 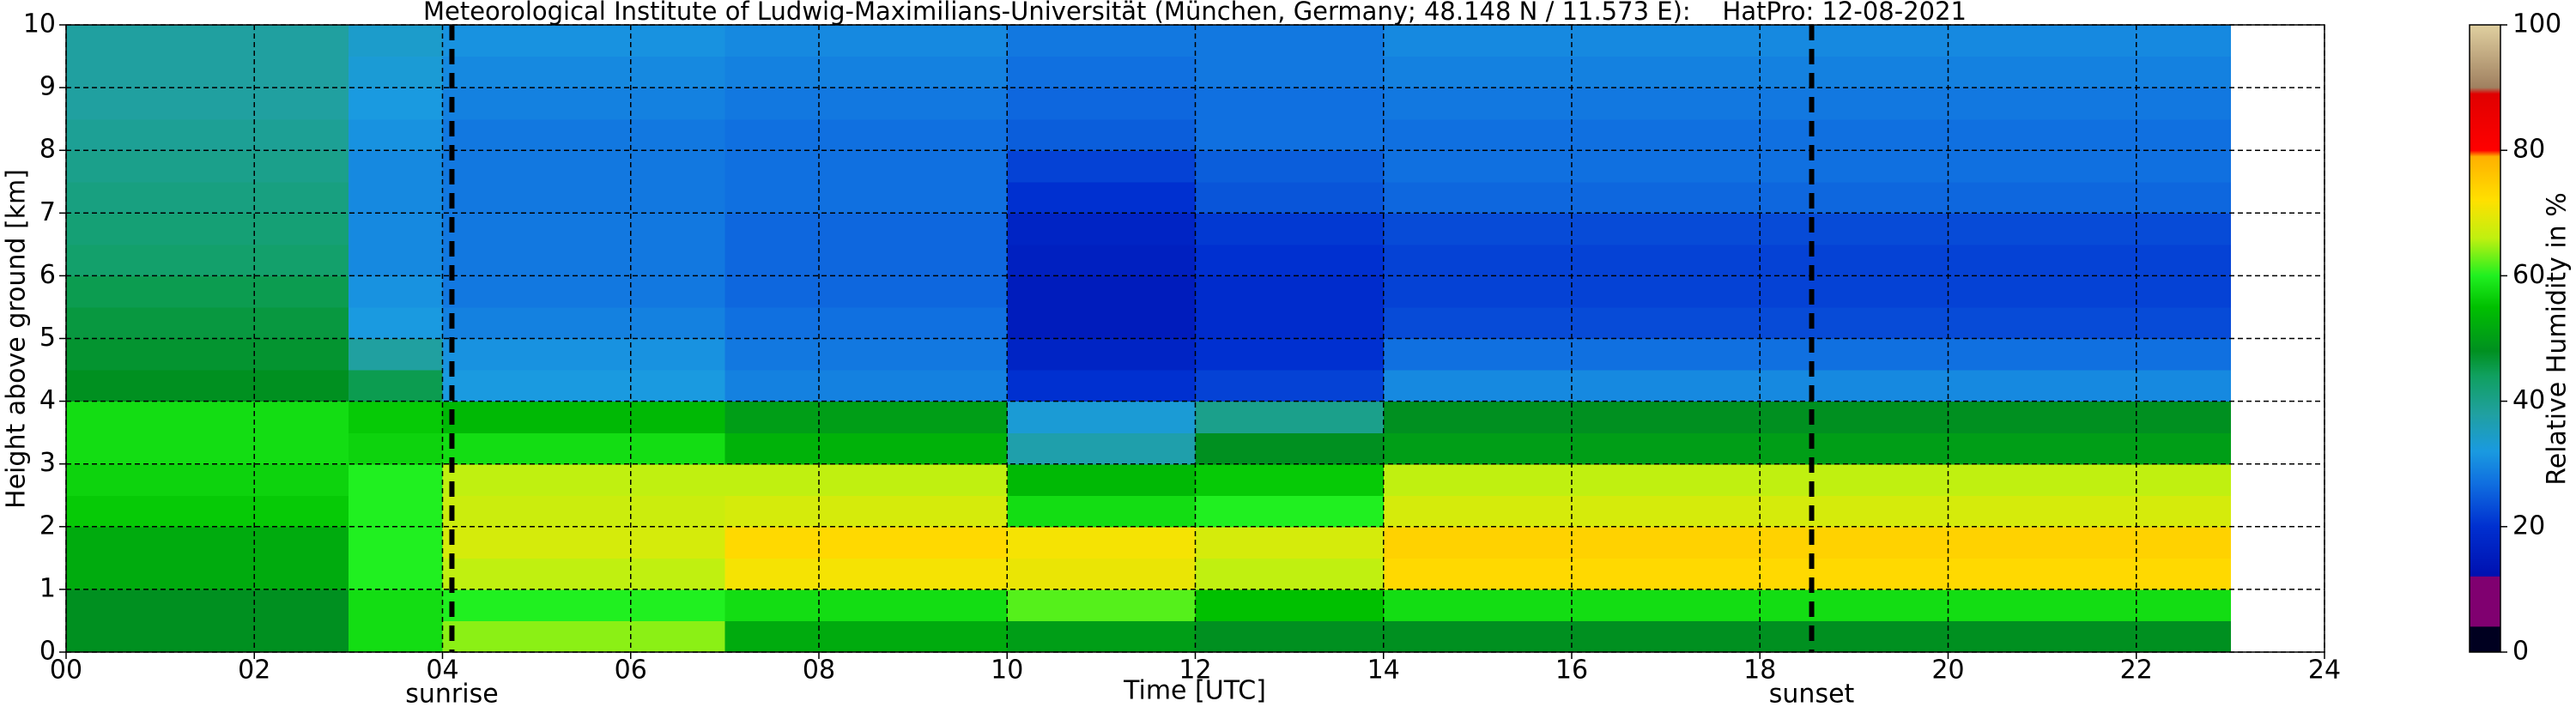 I want to click on colorbar-tick-label: 100, so click(x=2536, y=24).